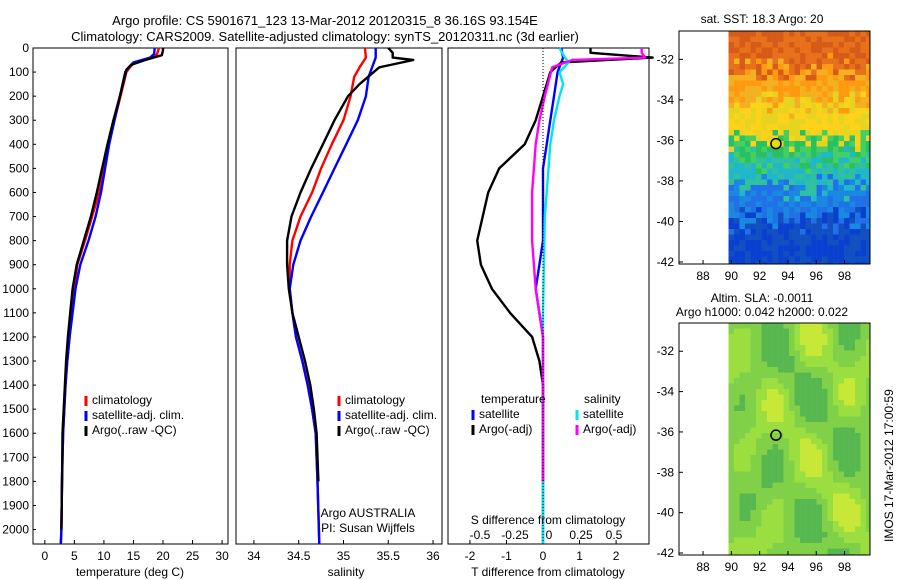 Image resolution: width=900 pixels, height=580 pixels. What do you see at coordinates (104, 556) in the screenshot?
I see `temperature-xtick-label: 10` at bounding box center [104, 556].